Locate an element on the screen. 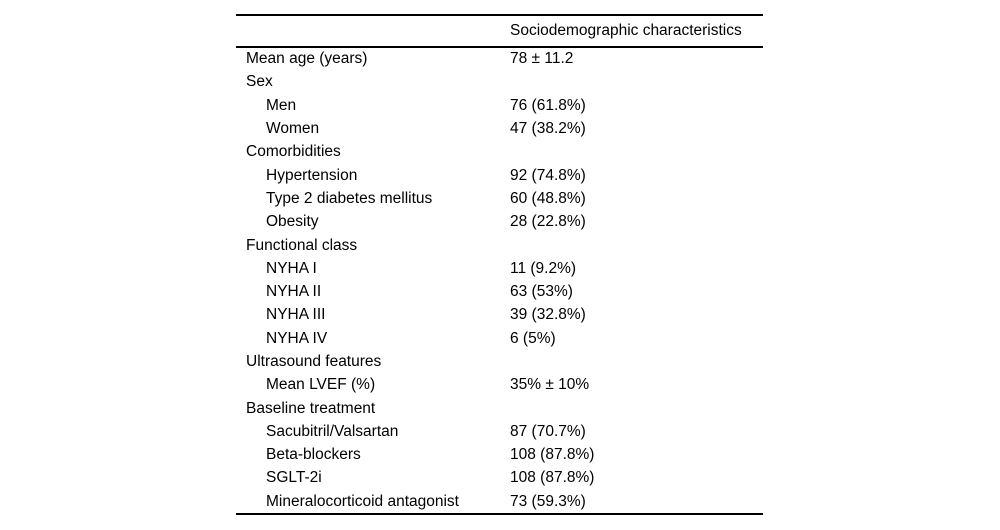  table-header-label: Sociodemographic characteristics is located at coordinates (626, 30).